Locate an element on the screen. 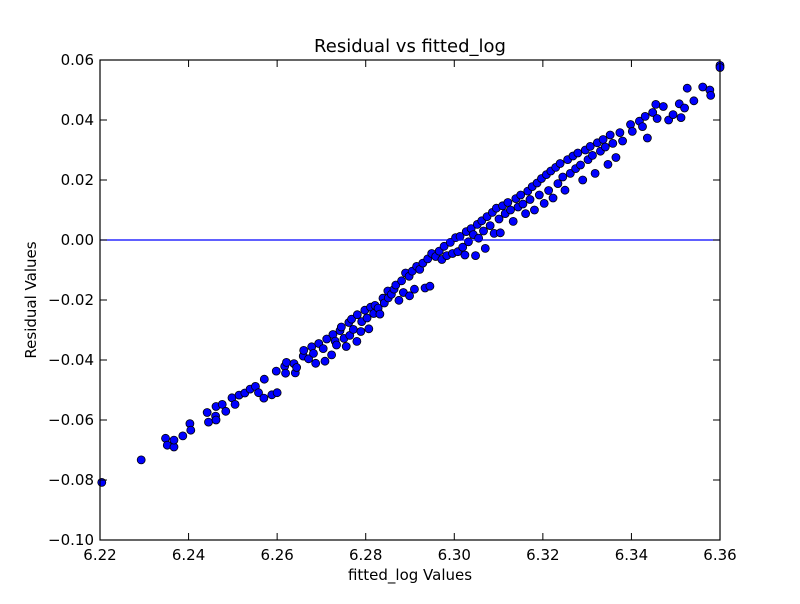 The width and height of the screenshot is (800, 604). y-axis-label: Residual Values is located at coordinates (31, 299).